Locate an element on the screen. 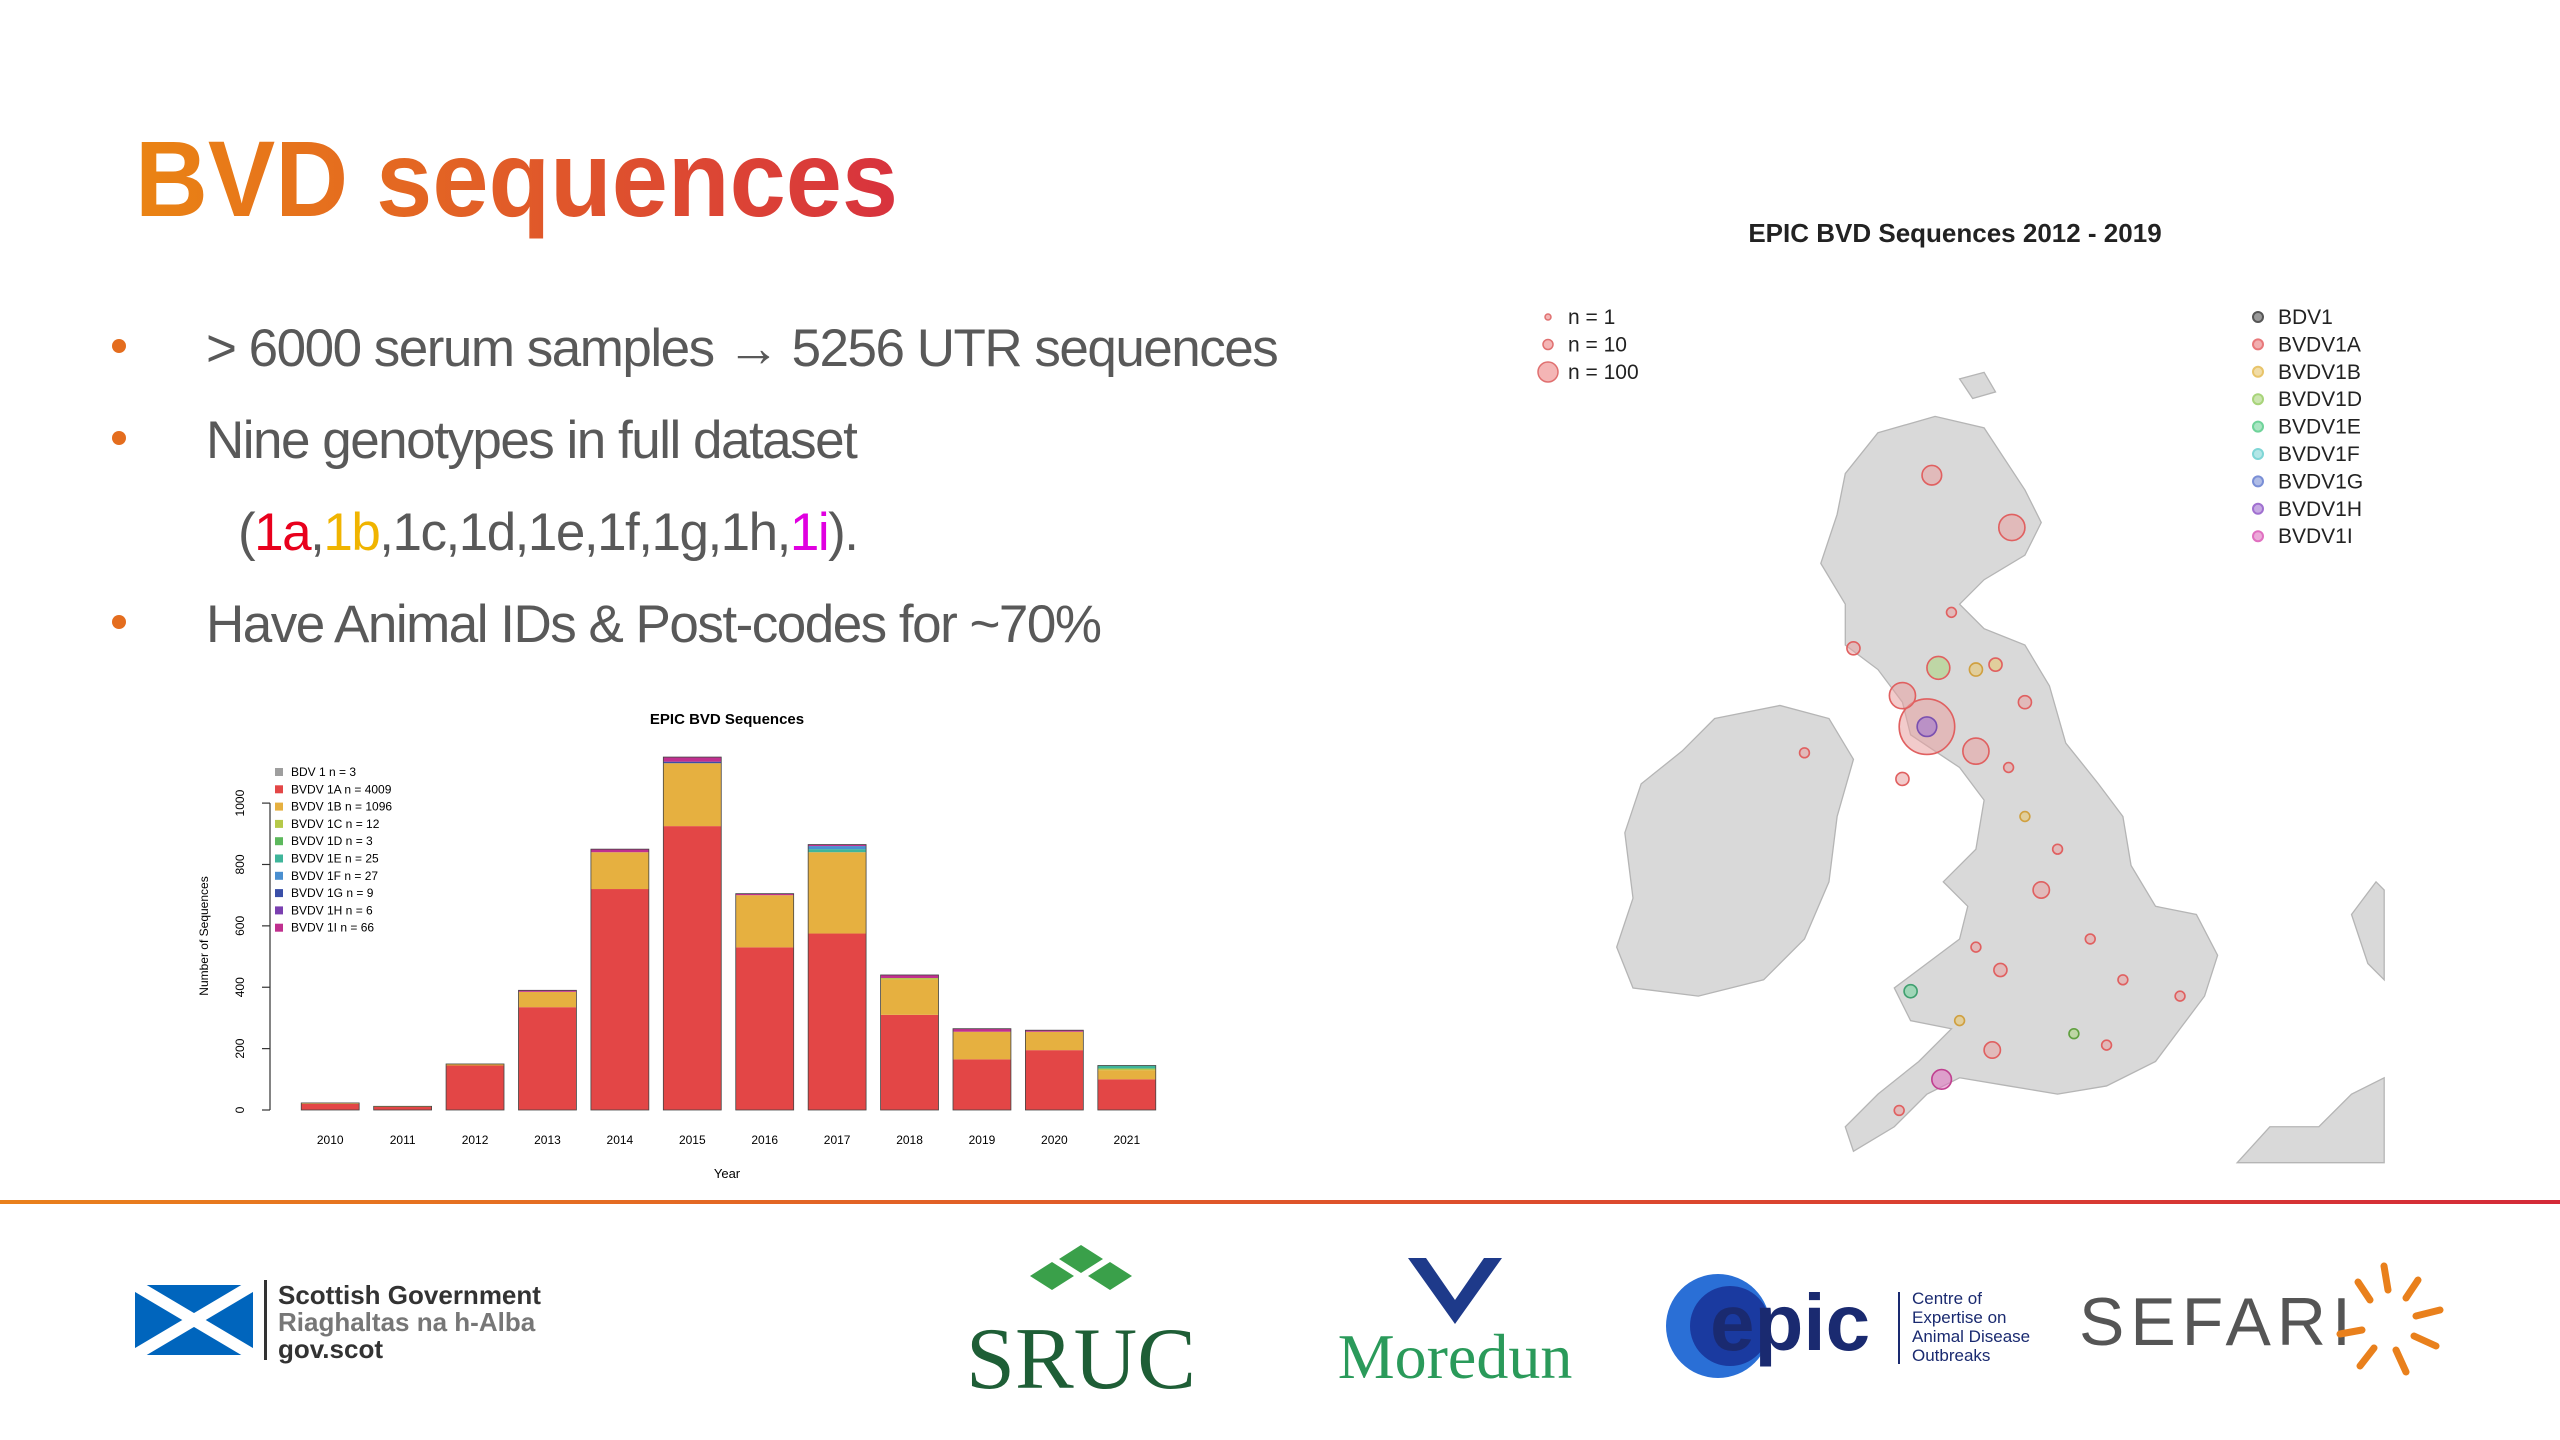 The width and height of the screenshot is (2560, 1440). bullet-sub: (1a,1b,1c,1d,1e,1f,1g,1h,1i). is located at coordinates (548, 532).